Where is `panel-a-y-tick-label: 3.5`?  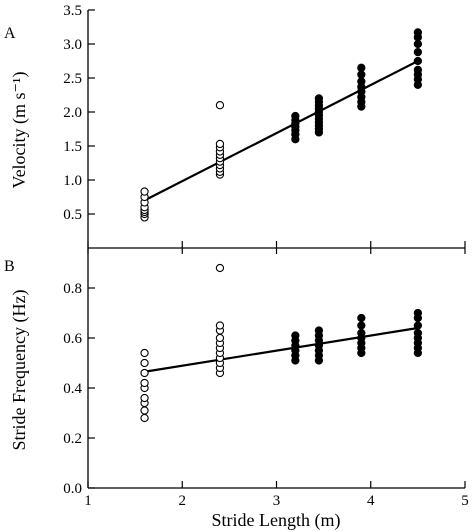
panel-a-y-tick-label: 3.5 is located at coordinates (72, 11).